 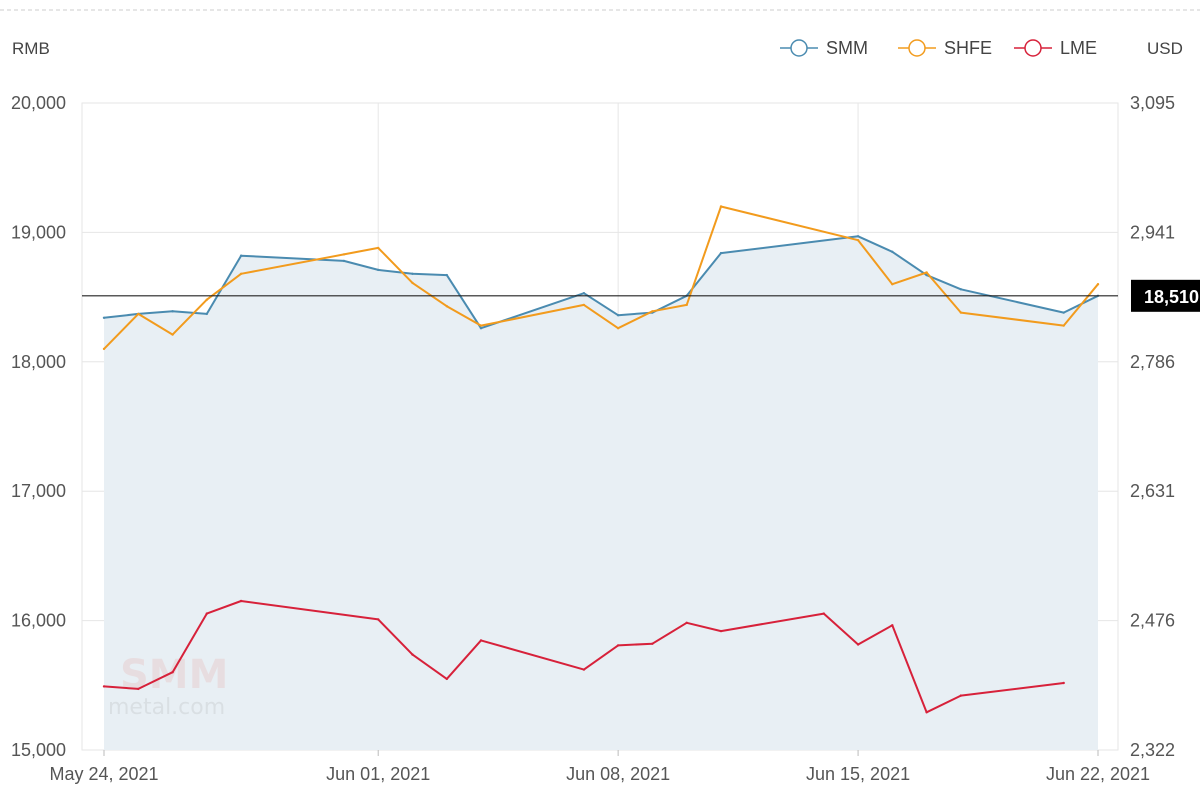 I want to click on watermark: SMM metal.com, so click(x=168, y=686).